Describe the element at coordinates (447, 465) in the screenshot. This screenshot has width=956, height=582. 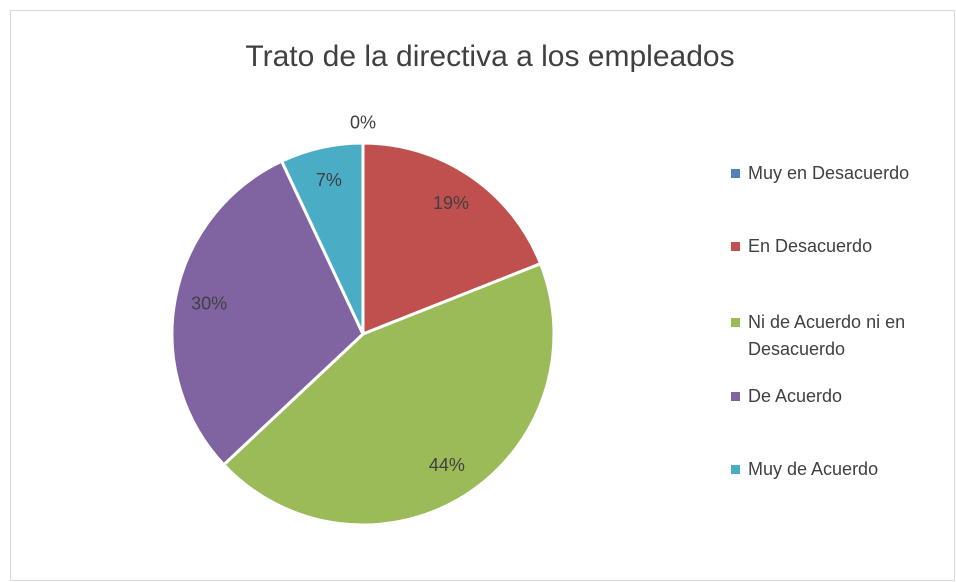
I see `data-label: 44%` at that location.